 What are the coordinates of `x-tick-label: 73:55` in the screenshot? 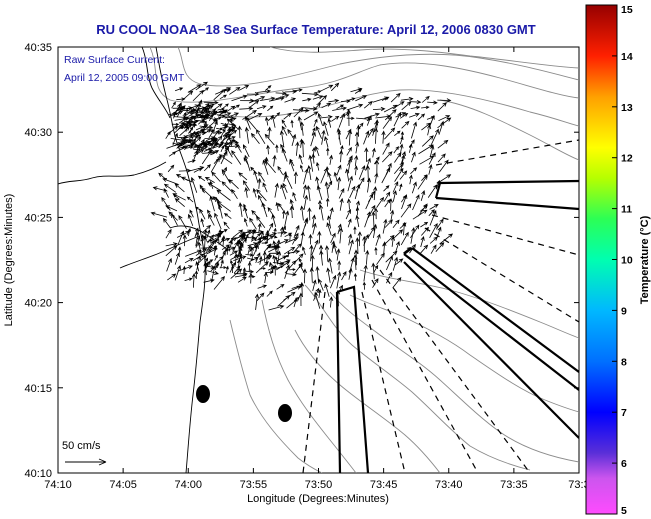 It's located at (254, 485).